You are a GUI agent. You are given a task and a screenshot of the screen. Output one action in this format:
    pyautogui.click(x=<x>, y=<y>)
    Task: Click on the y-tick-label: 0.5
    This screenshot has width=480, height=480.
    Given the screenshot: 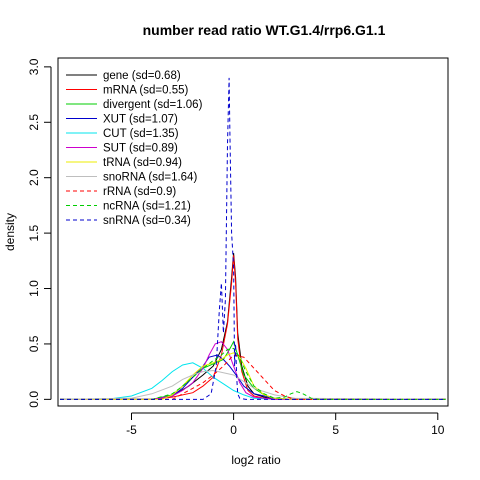 What is the action you would take?
    pyautogui.click(x=34, y=343)
    